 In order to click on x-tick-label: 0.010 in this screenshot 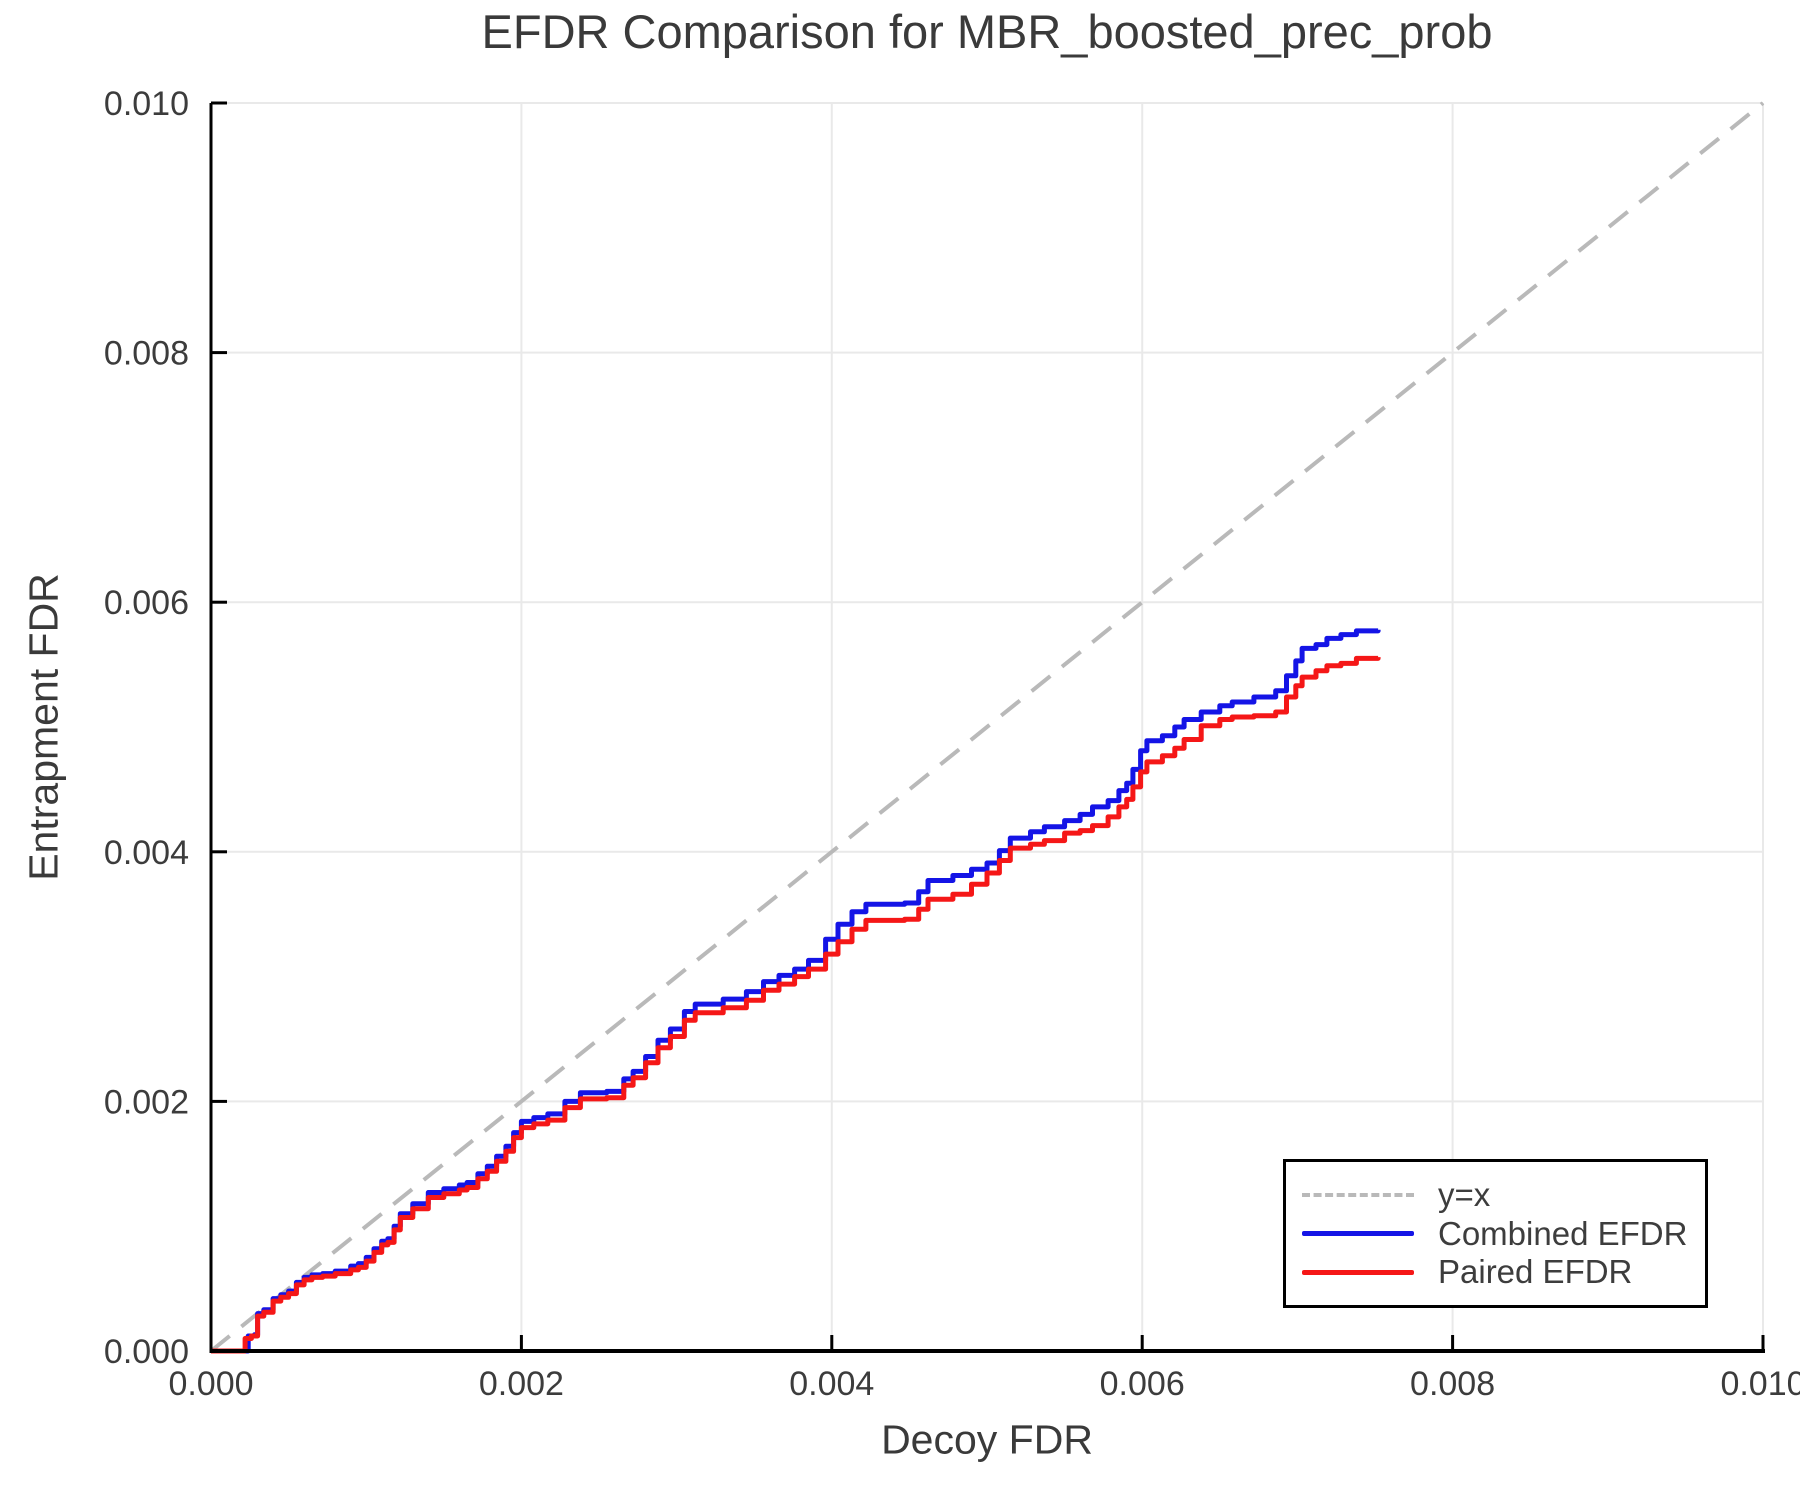, I will do `click(1760, 1384)`.